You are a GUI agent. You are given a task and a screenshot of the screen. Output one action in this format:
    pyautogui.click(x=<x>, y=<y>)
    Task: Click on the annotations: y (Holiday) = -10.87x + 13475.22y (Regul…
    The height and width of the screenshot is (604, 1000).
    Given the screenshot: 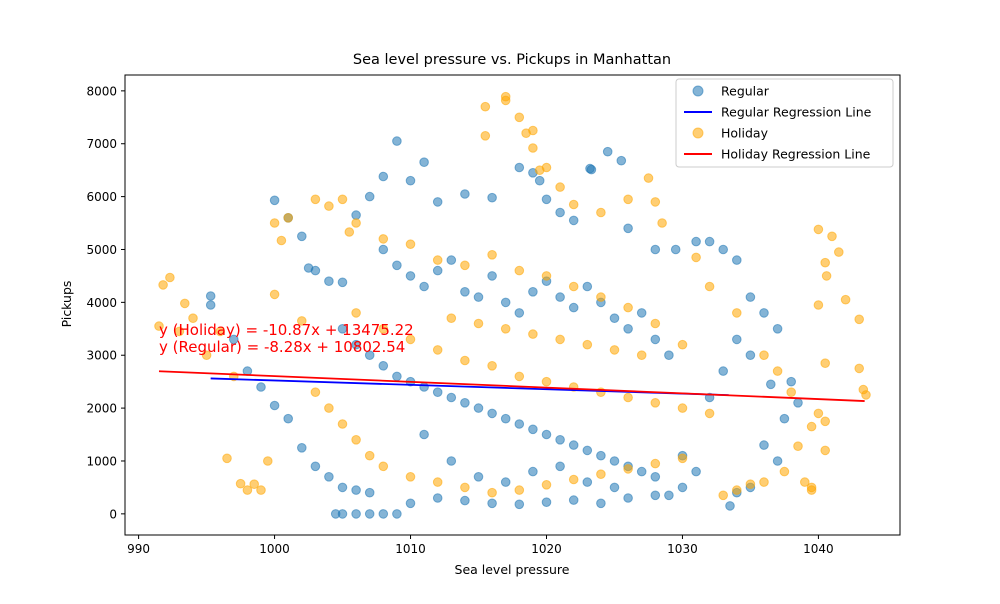 What is the action you would take?
    pyautogui.click(x=286, y=338)
    